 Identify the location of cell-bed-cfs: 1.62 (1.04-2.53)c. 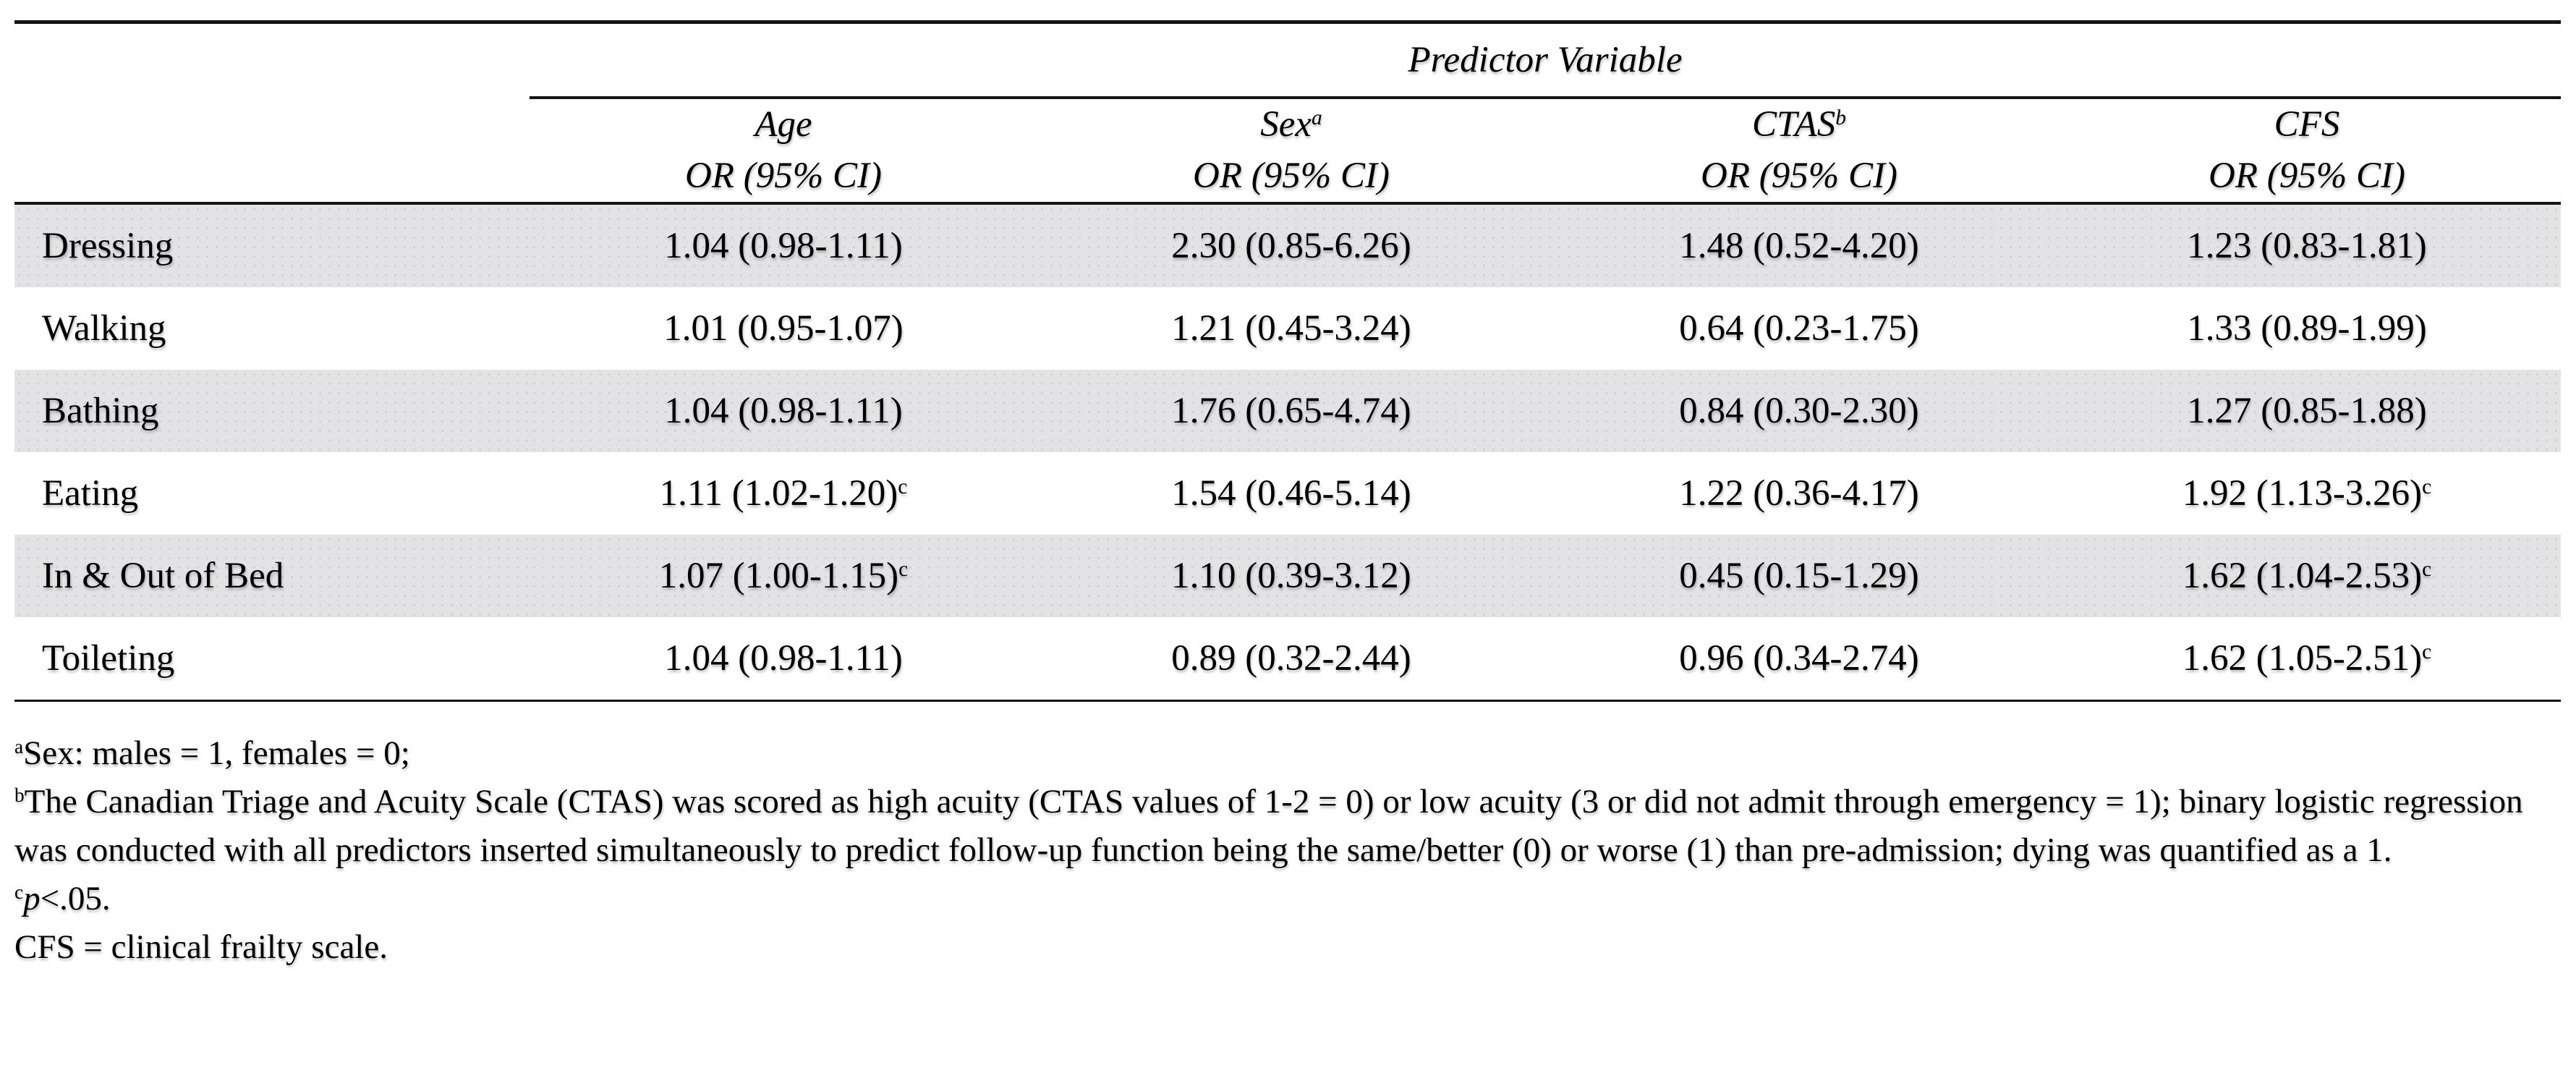
(2307, 576).